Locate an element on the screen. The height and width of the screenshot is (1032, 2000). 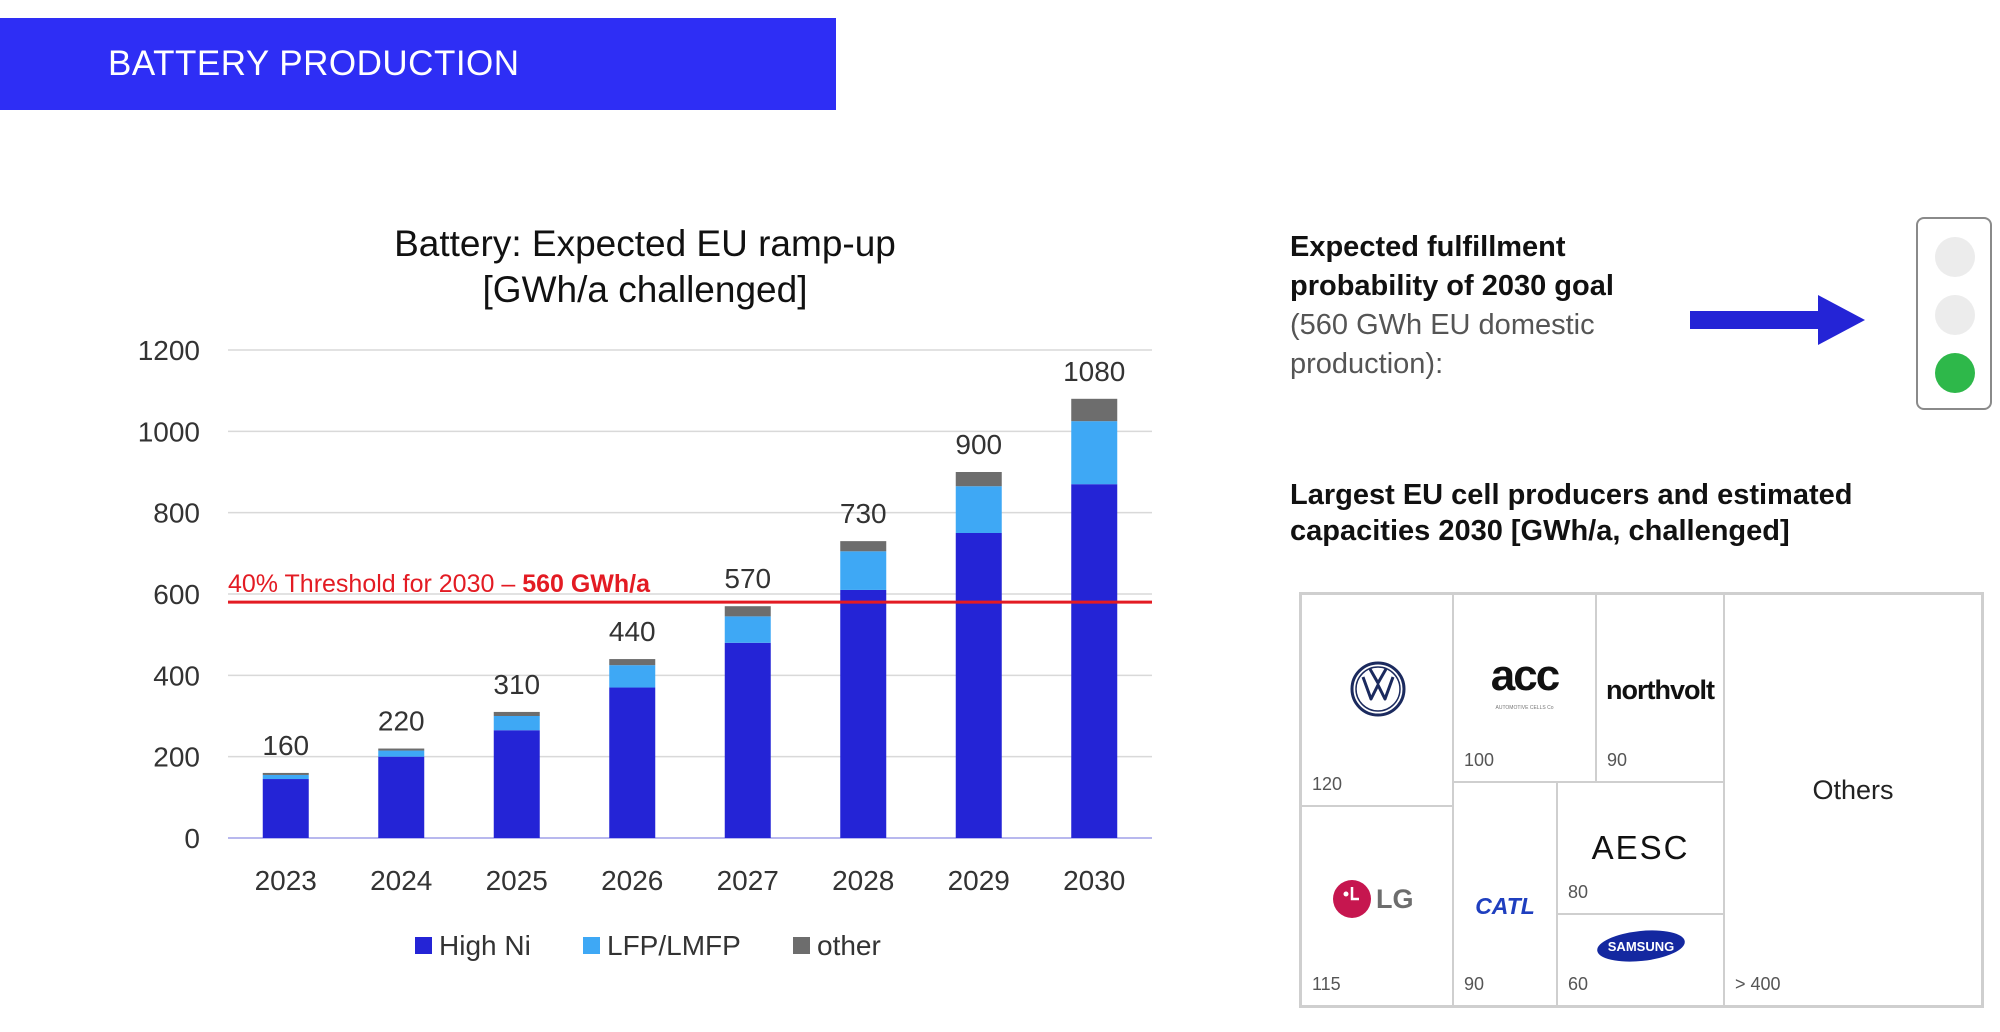
bar-other-2023 is located at coordinates (285, 773).